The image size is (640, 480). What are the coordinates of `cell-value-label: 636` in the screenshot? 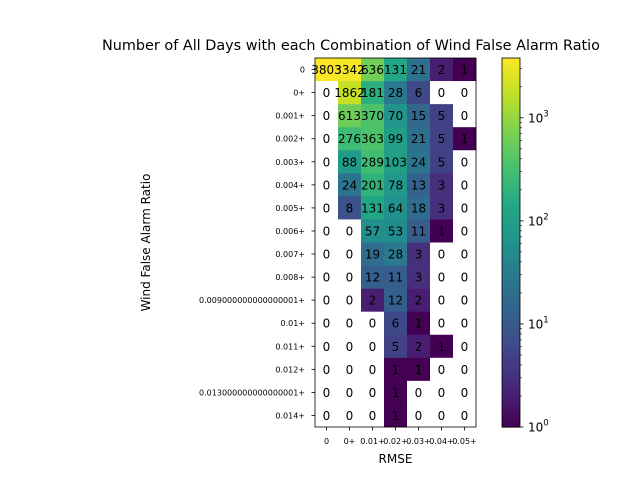 It's located at (372, 70).